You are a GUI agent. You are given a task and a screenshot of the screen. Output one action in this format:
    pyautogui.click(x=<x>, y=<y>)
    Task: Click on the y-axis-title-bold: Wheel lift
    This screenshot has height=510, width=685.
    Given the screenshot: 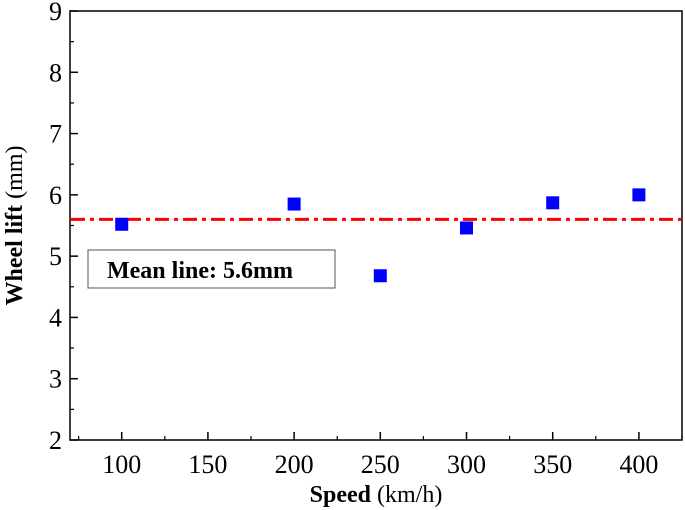 What is the action you would take?
    pyautogui.click(x=15, y=255)
    